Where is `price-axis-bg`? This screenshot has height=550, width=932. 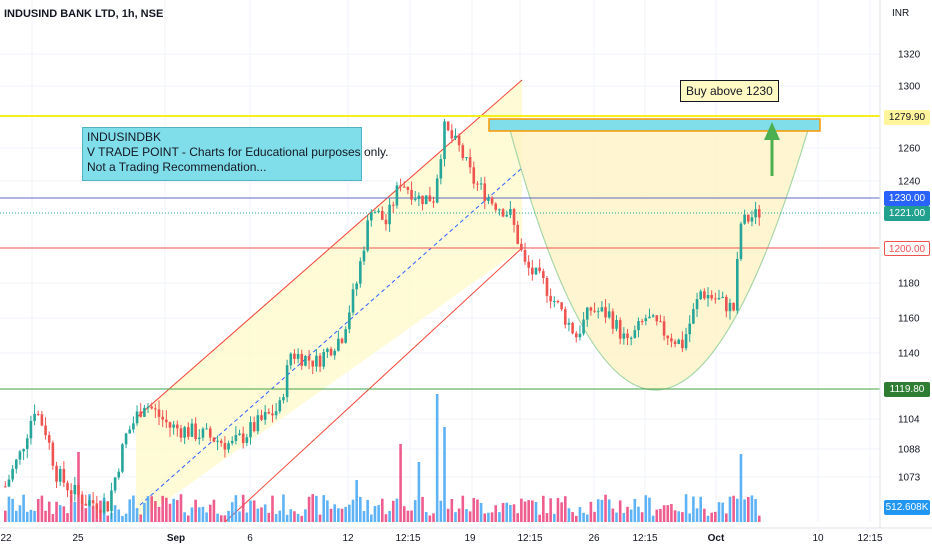
price-axis-bg is located at coordinates (906, 264).